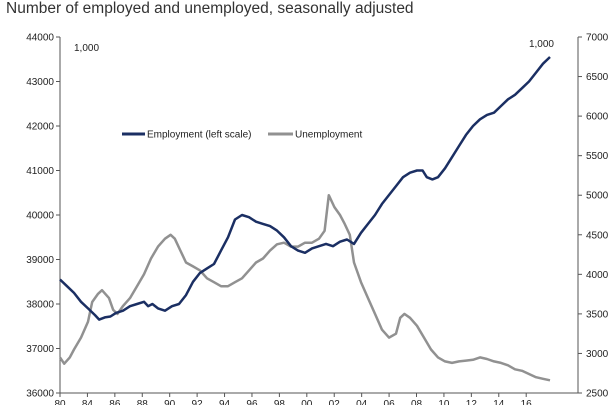 The width and height of the screenshot is (613, 405). Describe the element at coordinates (60, 402) in the screenshot. I see `x-tick-label: 80` at that location.